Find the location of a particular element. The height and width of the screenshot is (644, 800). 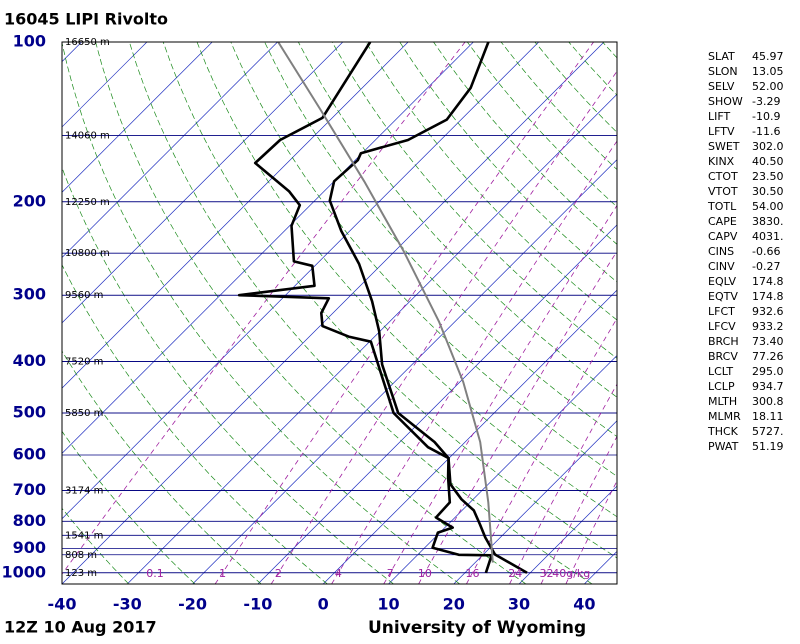

stat-value: 54.00 is located at coordinates (768, 206).